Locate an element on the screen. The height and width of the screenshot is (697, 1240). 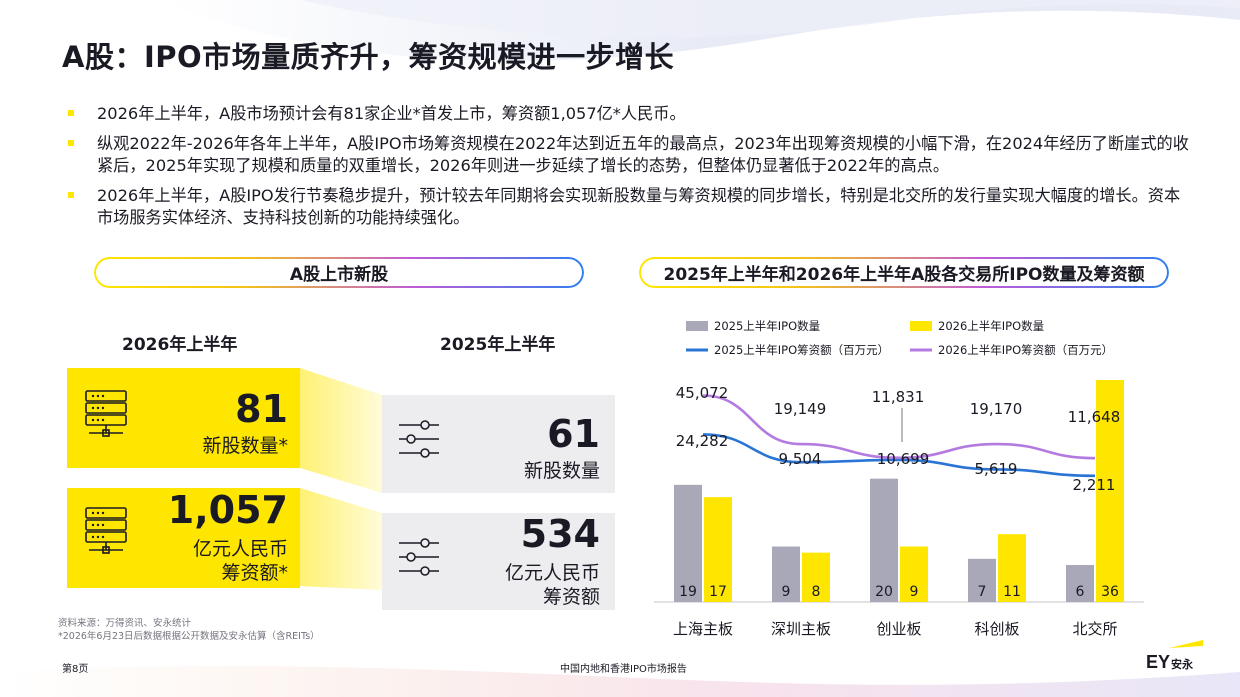
line-value-label: 2,211 is located at coordinates (1094, 485).